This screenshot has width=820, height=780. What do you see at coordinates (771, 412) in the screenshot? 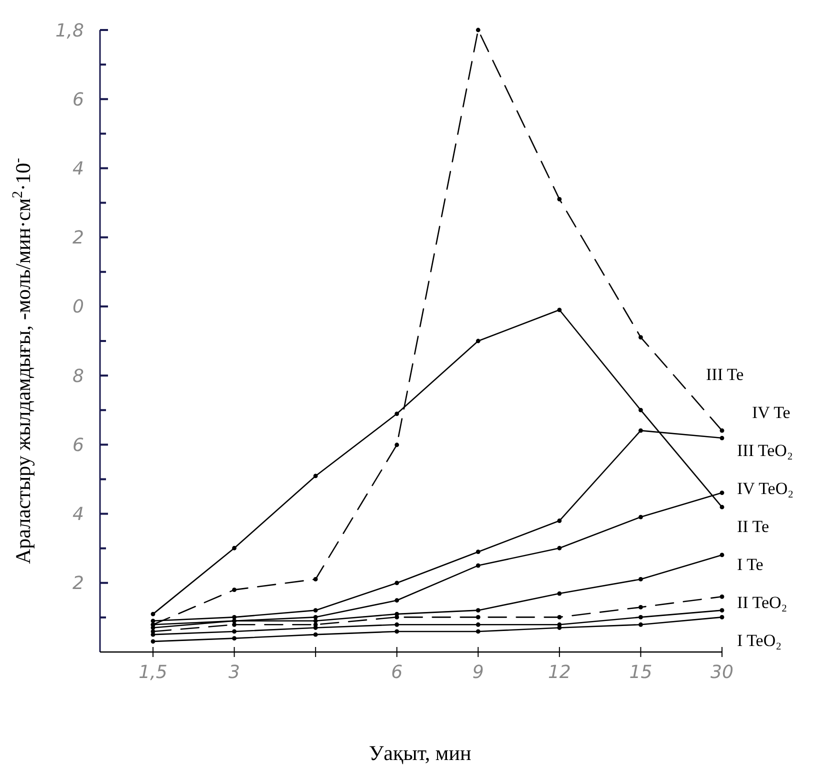
I see `text: IV Te` at bounding box center [771, 412].